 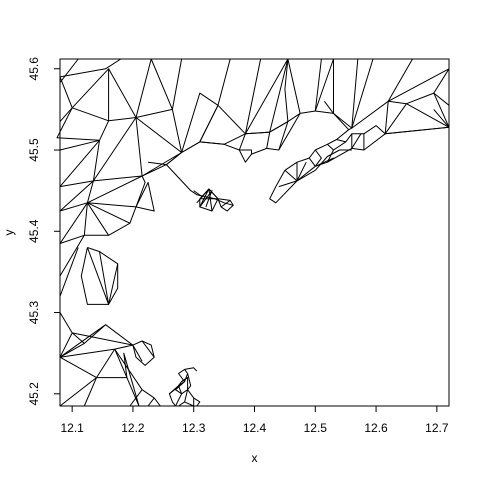 What do you see at coordinates (194, 428) in the screenshot?
I see `x-tick-label-2: 12.3` at bounding box center [194, 428].